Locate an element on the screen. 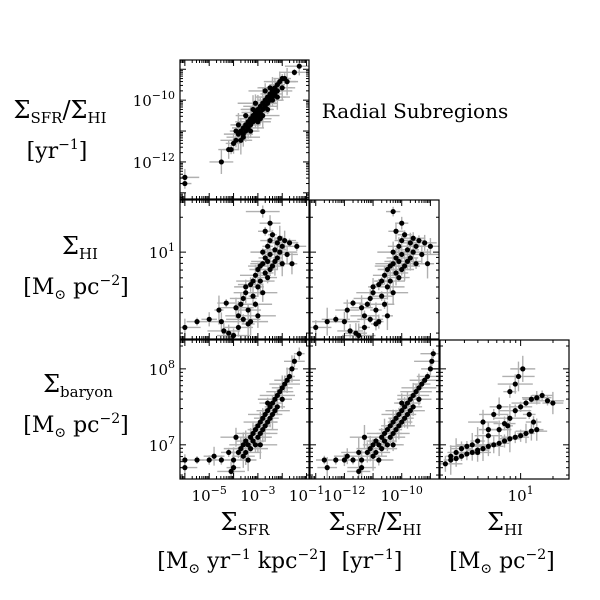 The image size is (600, 600). col-label-hi: ΣHI [M⊙ pc−2] is located at coordinates (501, 542).